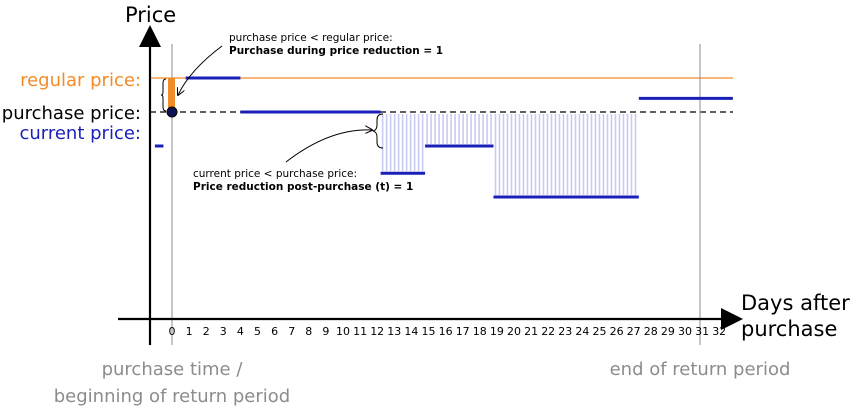 The image size is (850, 409). What do you see at coordinates (257, 331) in the screenshot?
I see `x-tick-label: 5` at bounding box center [257, 331].